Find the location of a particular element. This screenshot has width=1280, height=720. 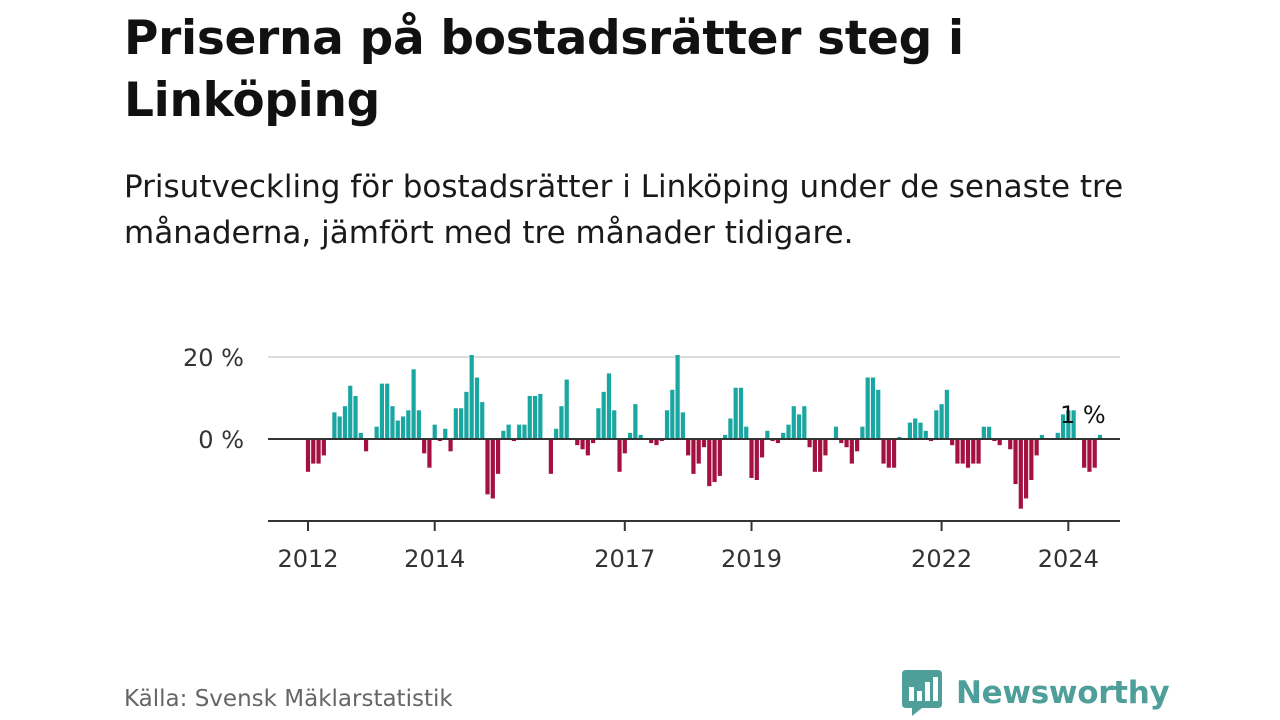

brand-logo: Newsworthy is located at coordinates (1036, 693).